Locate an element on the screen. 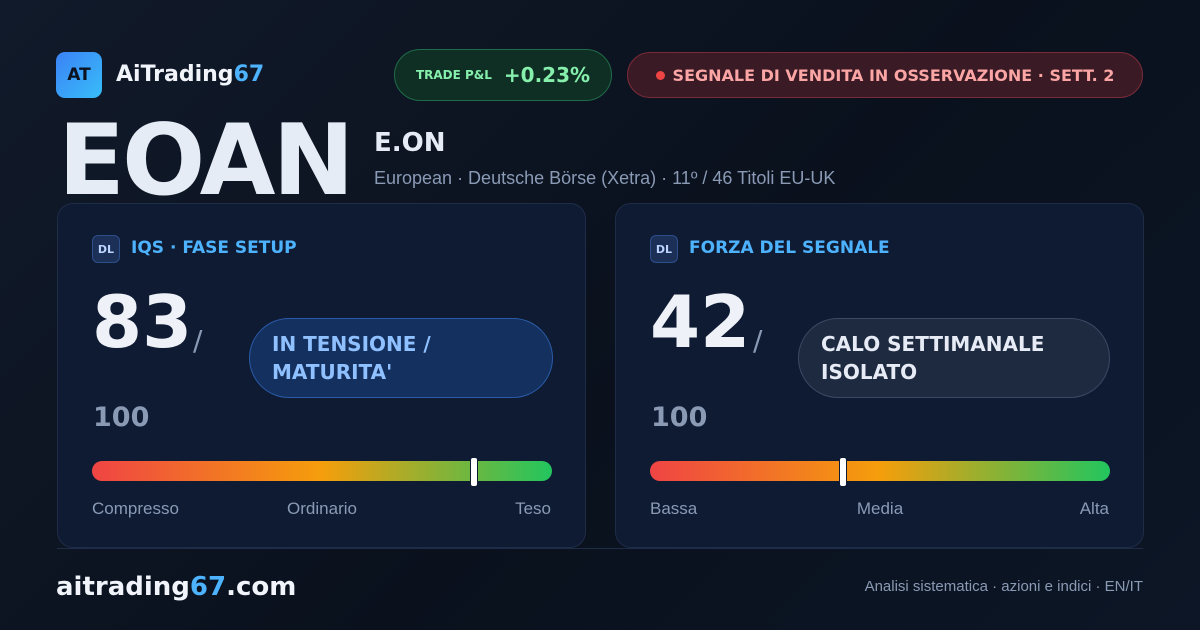 The image size is (1200, 630). pnl-value: +0.23% is located at coordinates (547, 75).